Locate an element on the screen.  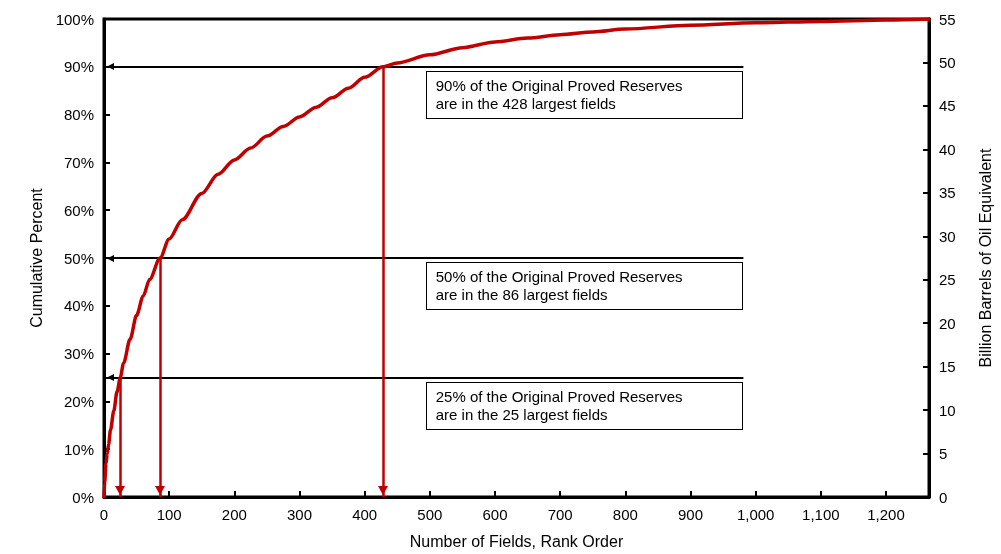
x-tick-label: 100 is located at coordinates (169, 514).